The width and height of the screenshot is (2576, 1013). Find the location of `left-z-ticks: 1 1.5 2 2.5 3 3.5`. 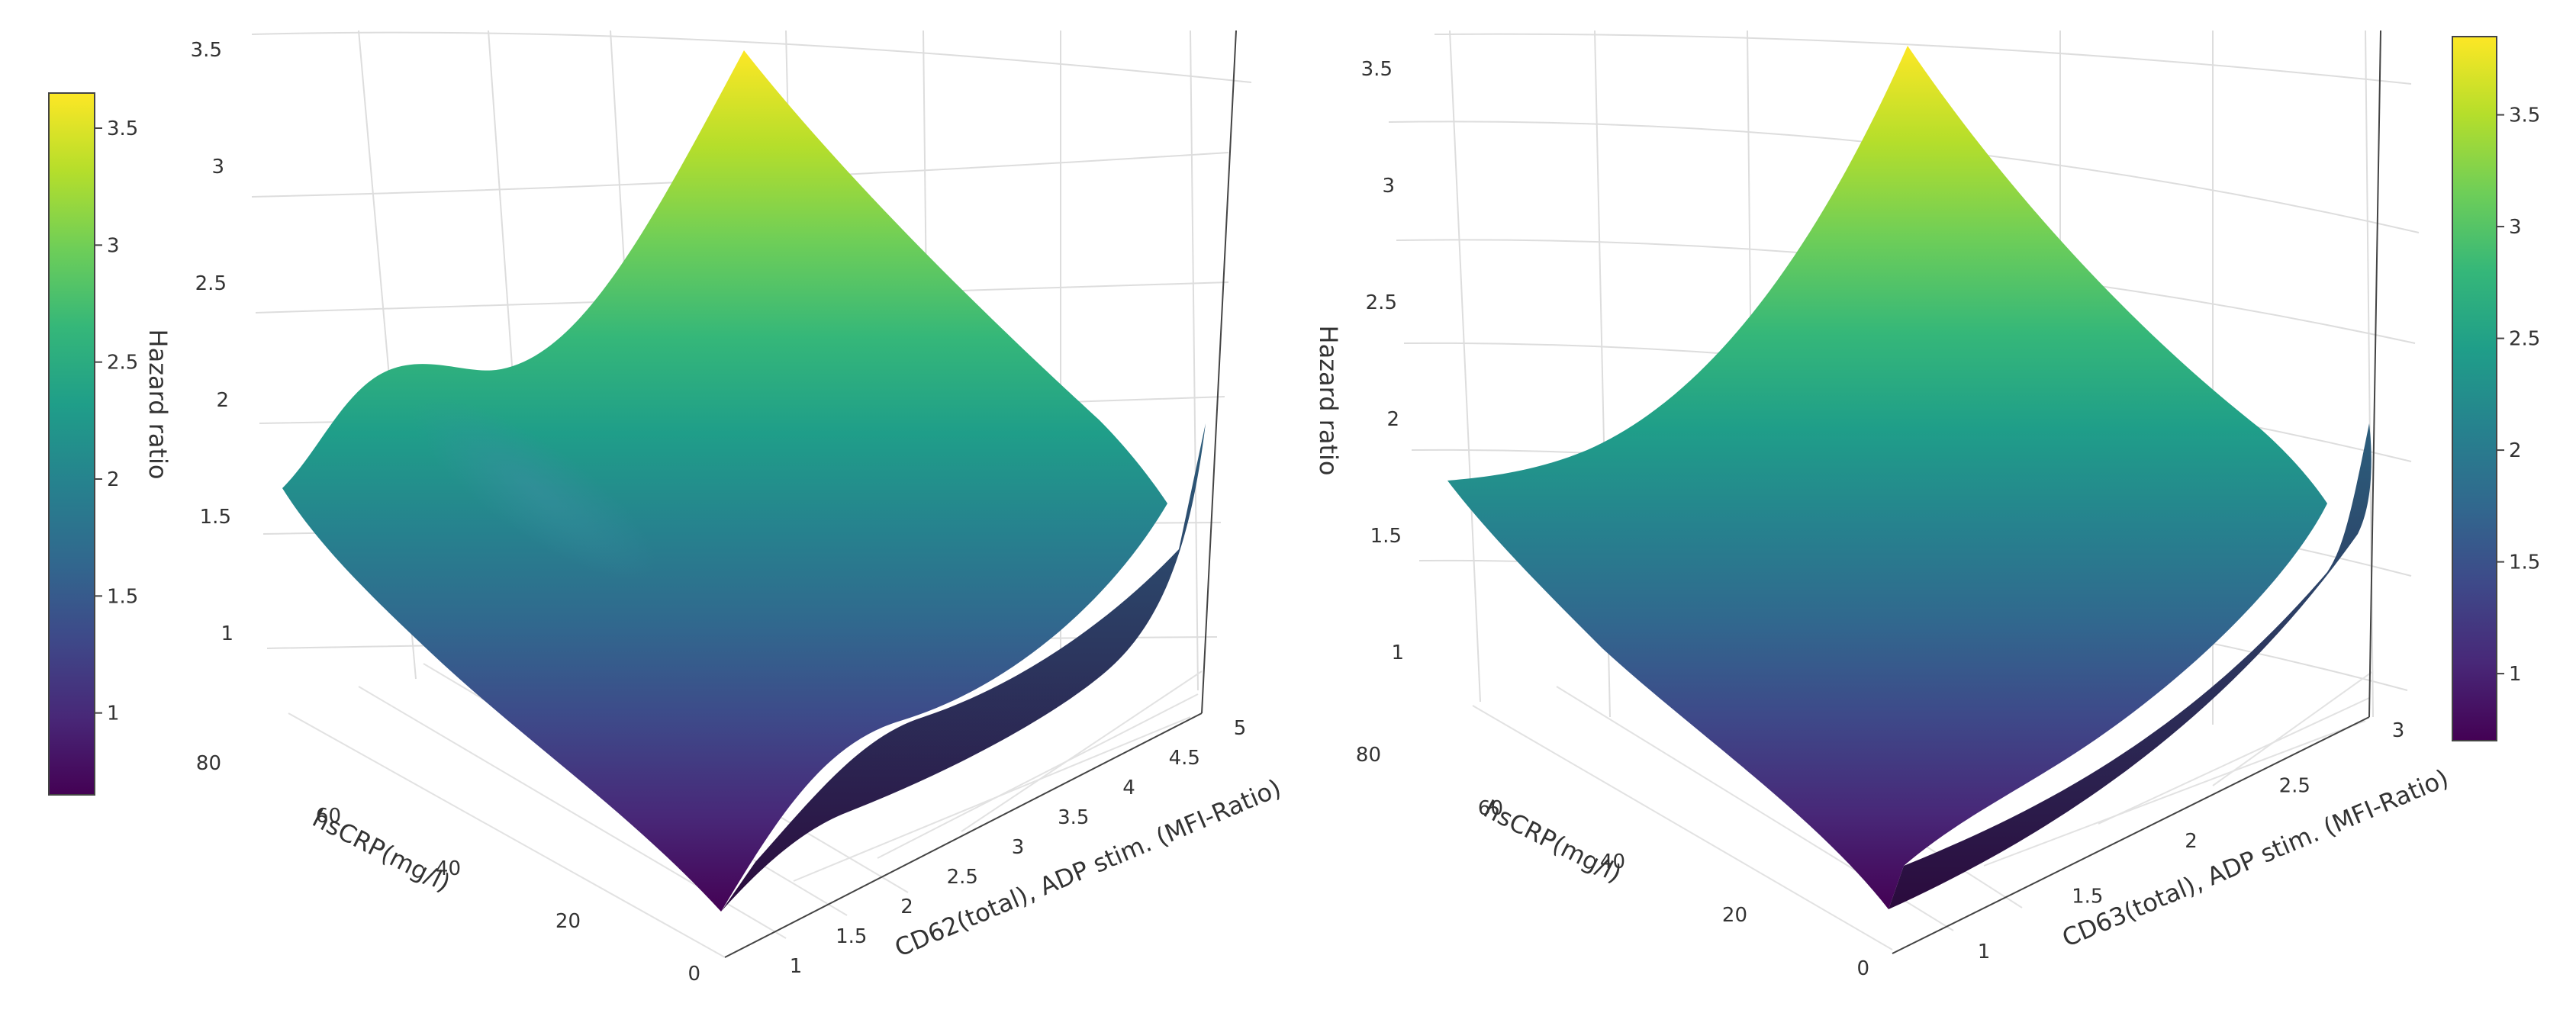

left-z-ticks: 1 1.5 2 2.5 3 3.5 is located at coordinates (212, 342).